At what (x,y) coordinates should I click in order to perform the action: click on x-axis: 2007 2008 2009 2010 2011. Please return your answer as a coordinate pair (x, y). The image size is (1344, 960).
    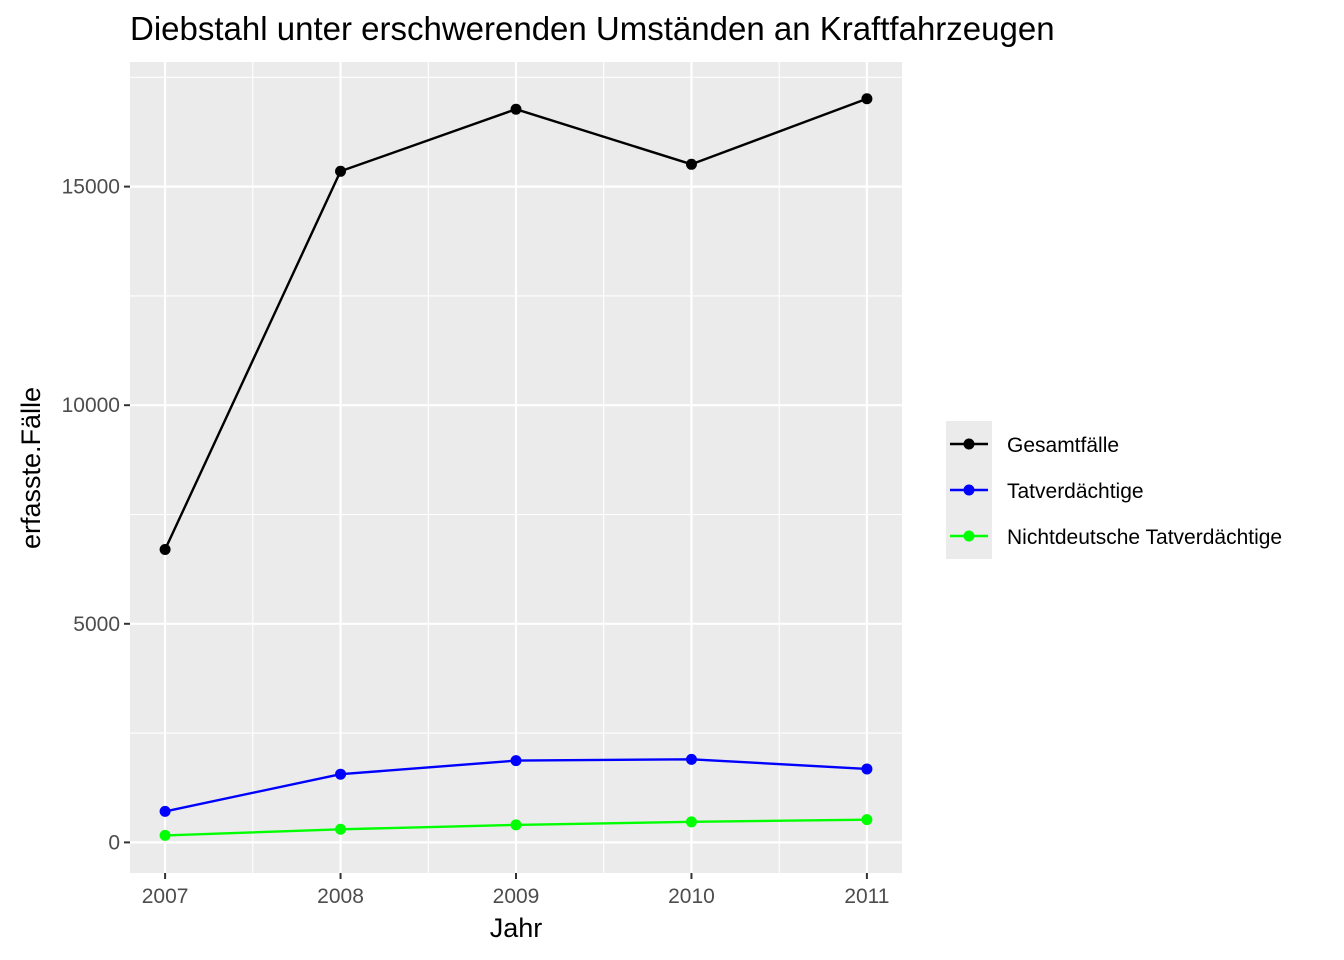
    Looking at the image, I should click on (515, 890).